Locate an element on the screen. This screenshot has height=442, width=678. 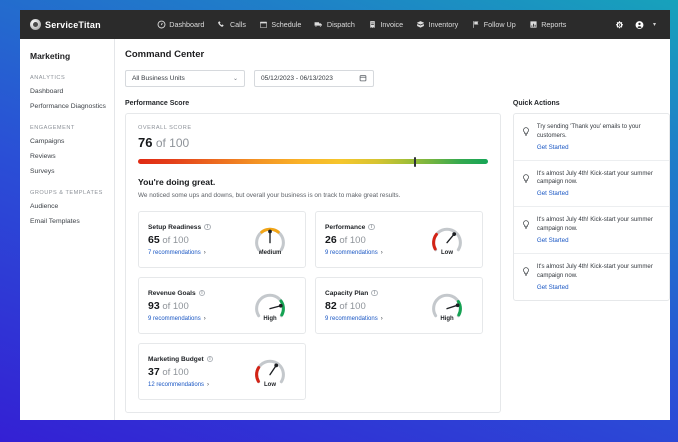
metric-card-score-row: 93 of 100 is located at coordinates (196, 306).